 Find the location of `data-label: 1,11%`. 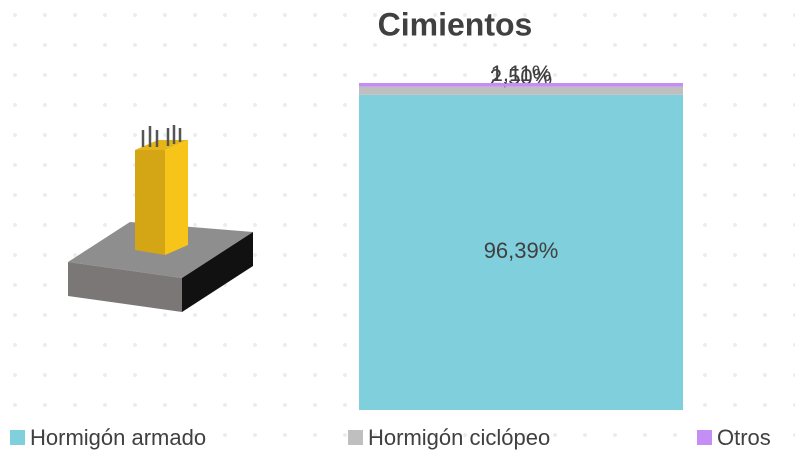

data-label: 1,11% is located at coordinates (521, 73).